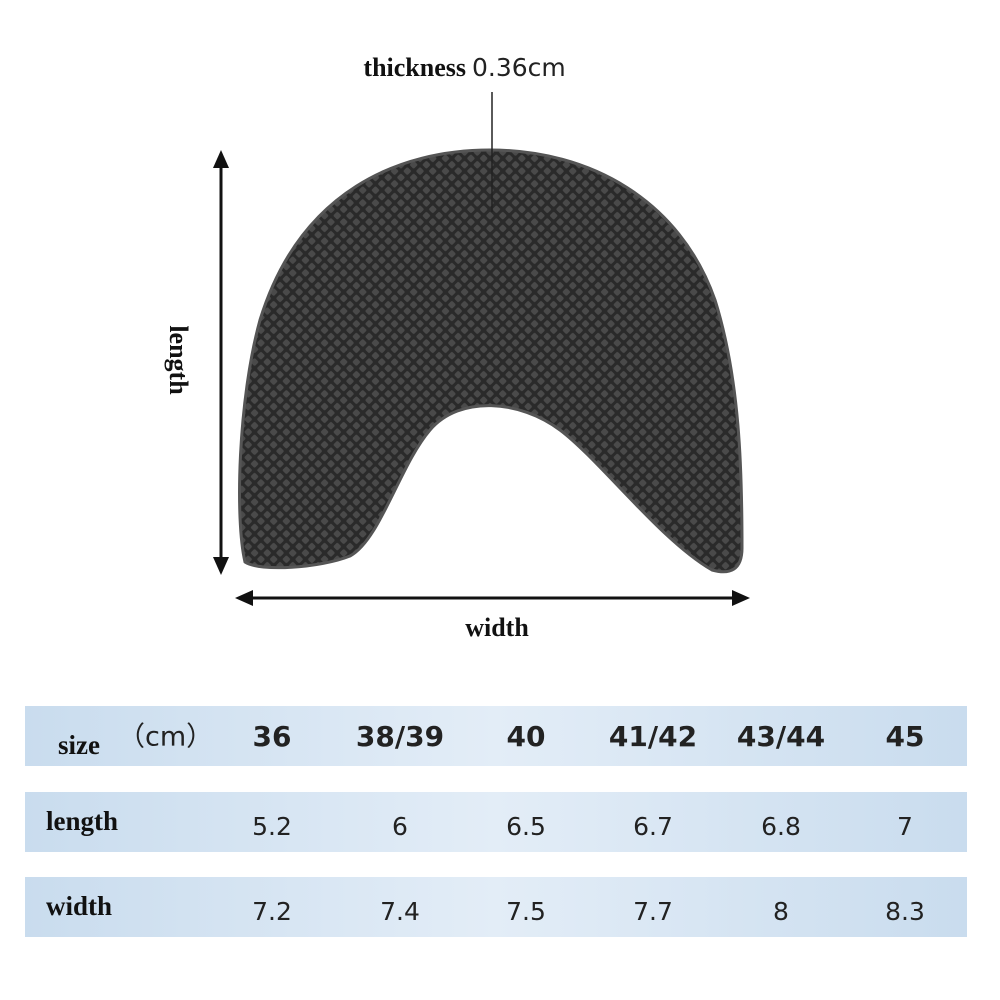  Describe the element at coordinates (178, 360) in the screenshot. I see `length-label: length` at that location.